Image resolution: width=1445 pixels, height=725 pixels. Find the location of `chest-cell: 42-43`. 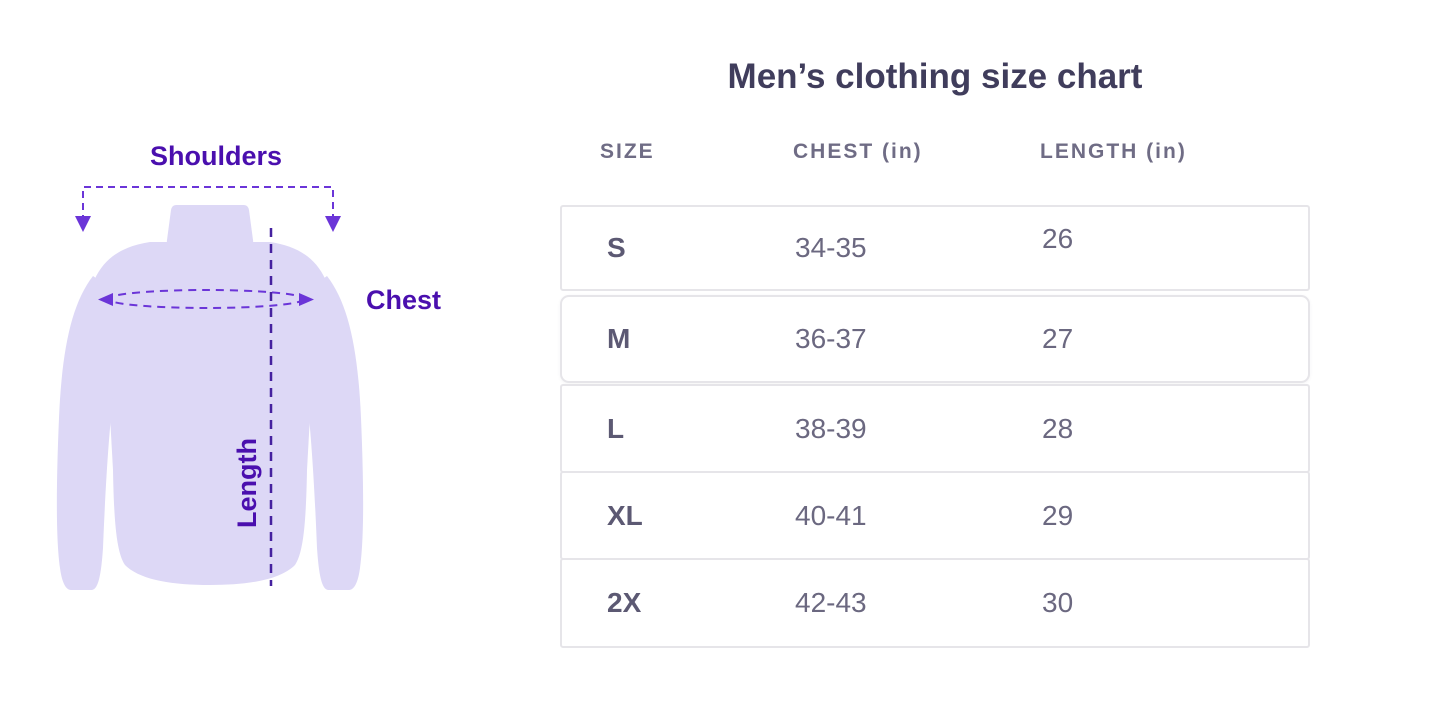

chest-cell: 42-43 is located at coordinates (831, 602).